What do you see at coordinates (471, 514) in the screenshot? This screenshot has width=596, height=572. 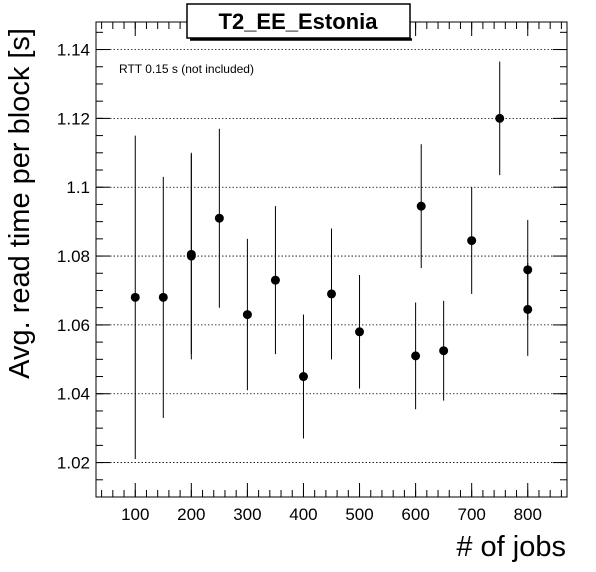 I see `x-tick-label: 700` at bounding box center [471, 514].